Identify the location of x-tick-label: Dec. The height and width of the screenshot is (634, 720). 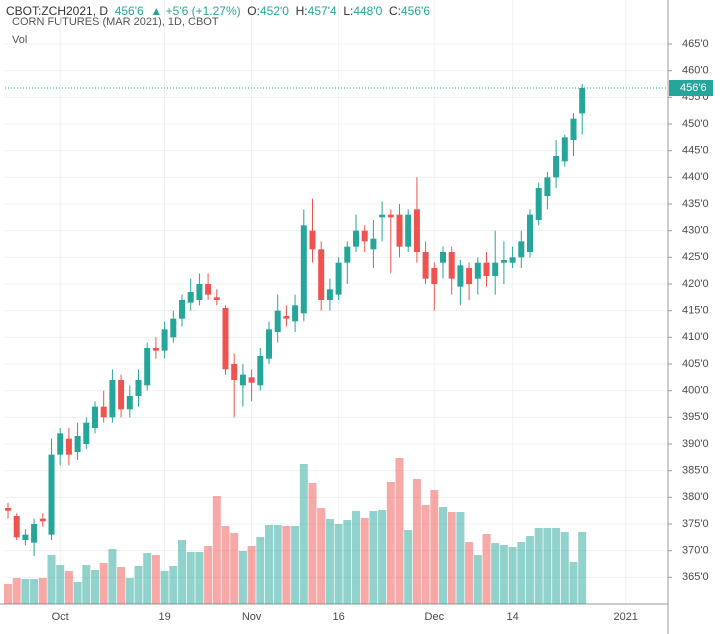
(435, 617).